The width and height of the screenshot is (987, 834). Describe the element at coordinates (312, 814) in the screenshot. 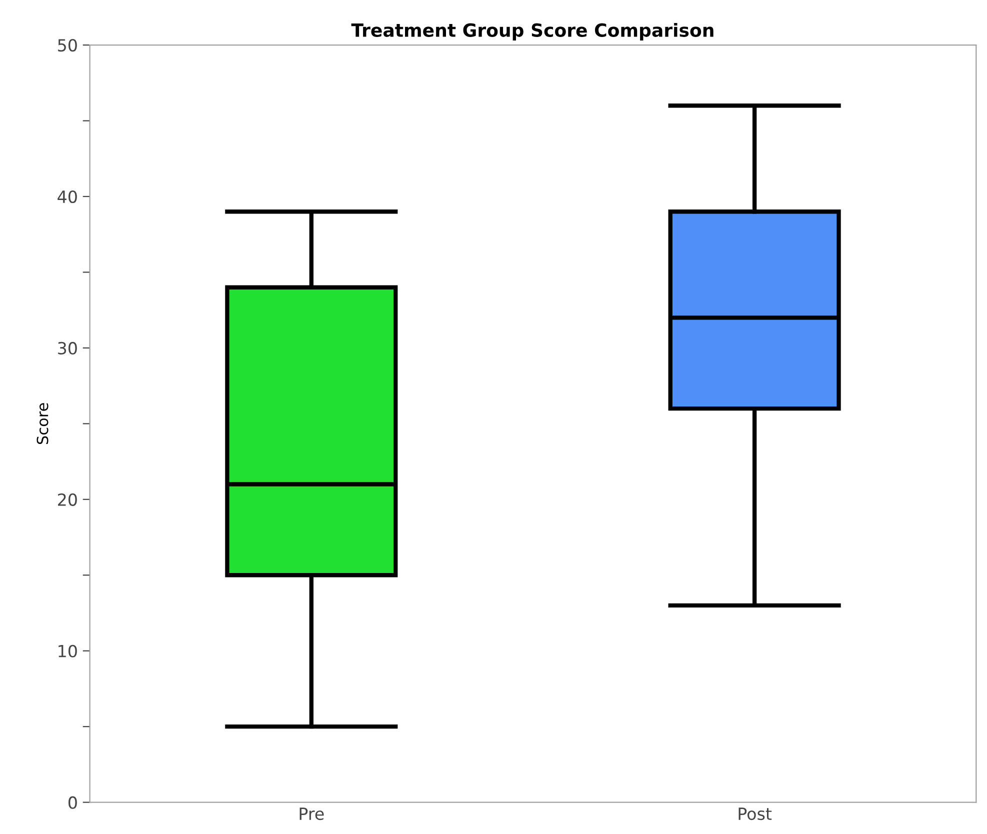

I see `x-tick-label: Pre` at that location.